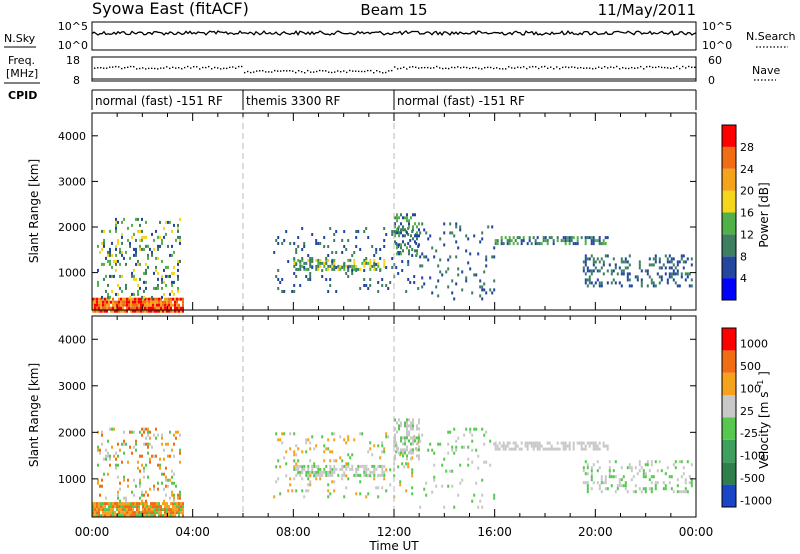 Image resolution: width=800 pixels, height=554 pixels. I want to click on cpid-segment-label: normal (fast) -151 RF, so click(159, 101).